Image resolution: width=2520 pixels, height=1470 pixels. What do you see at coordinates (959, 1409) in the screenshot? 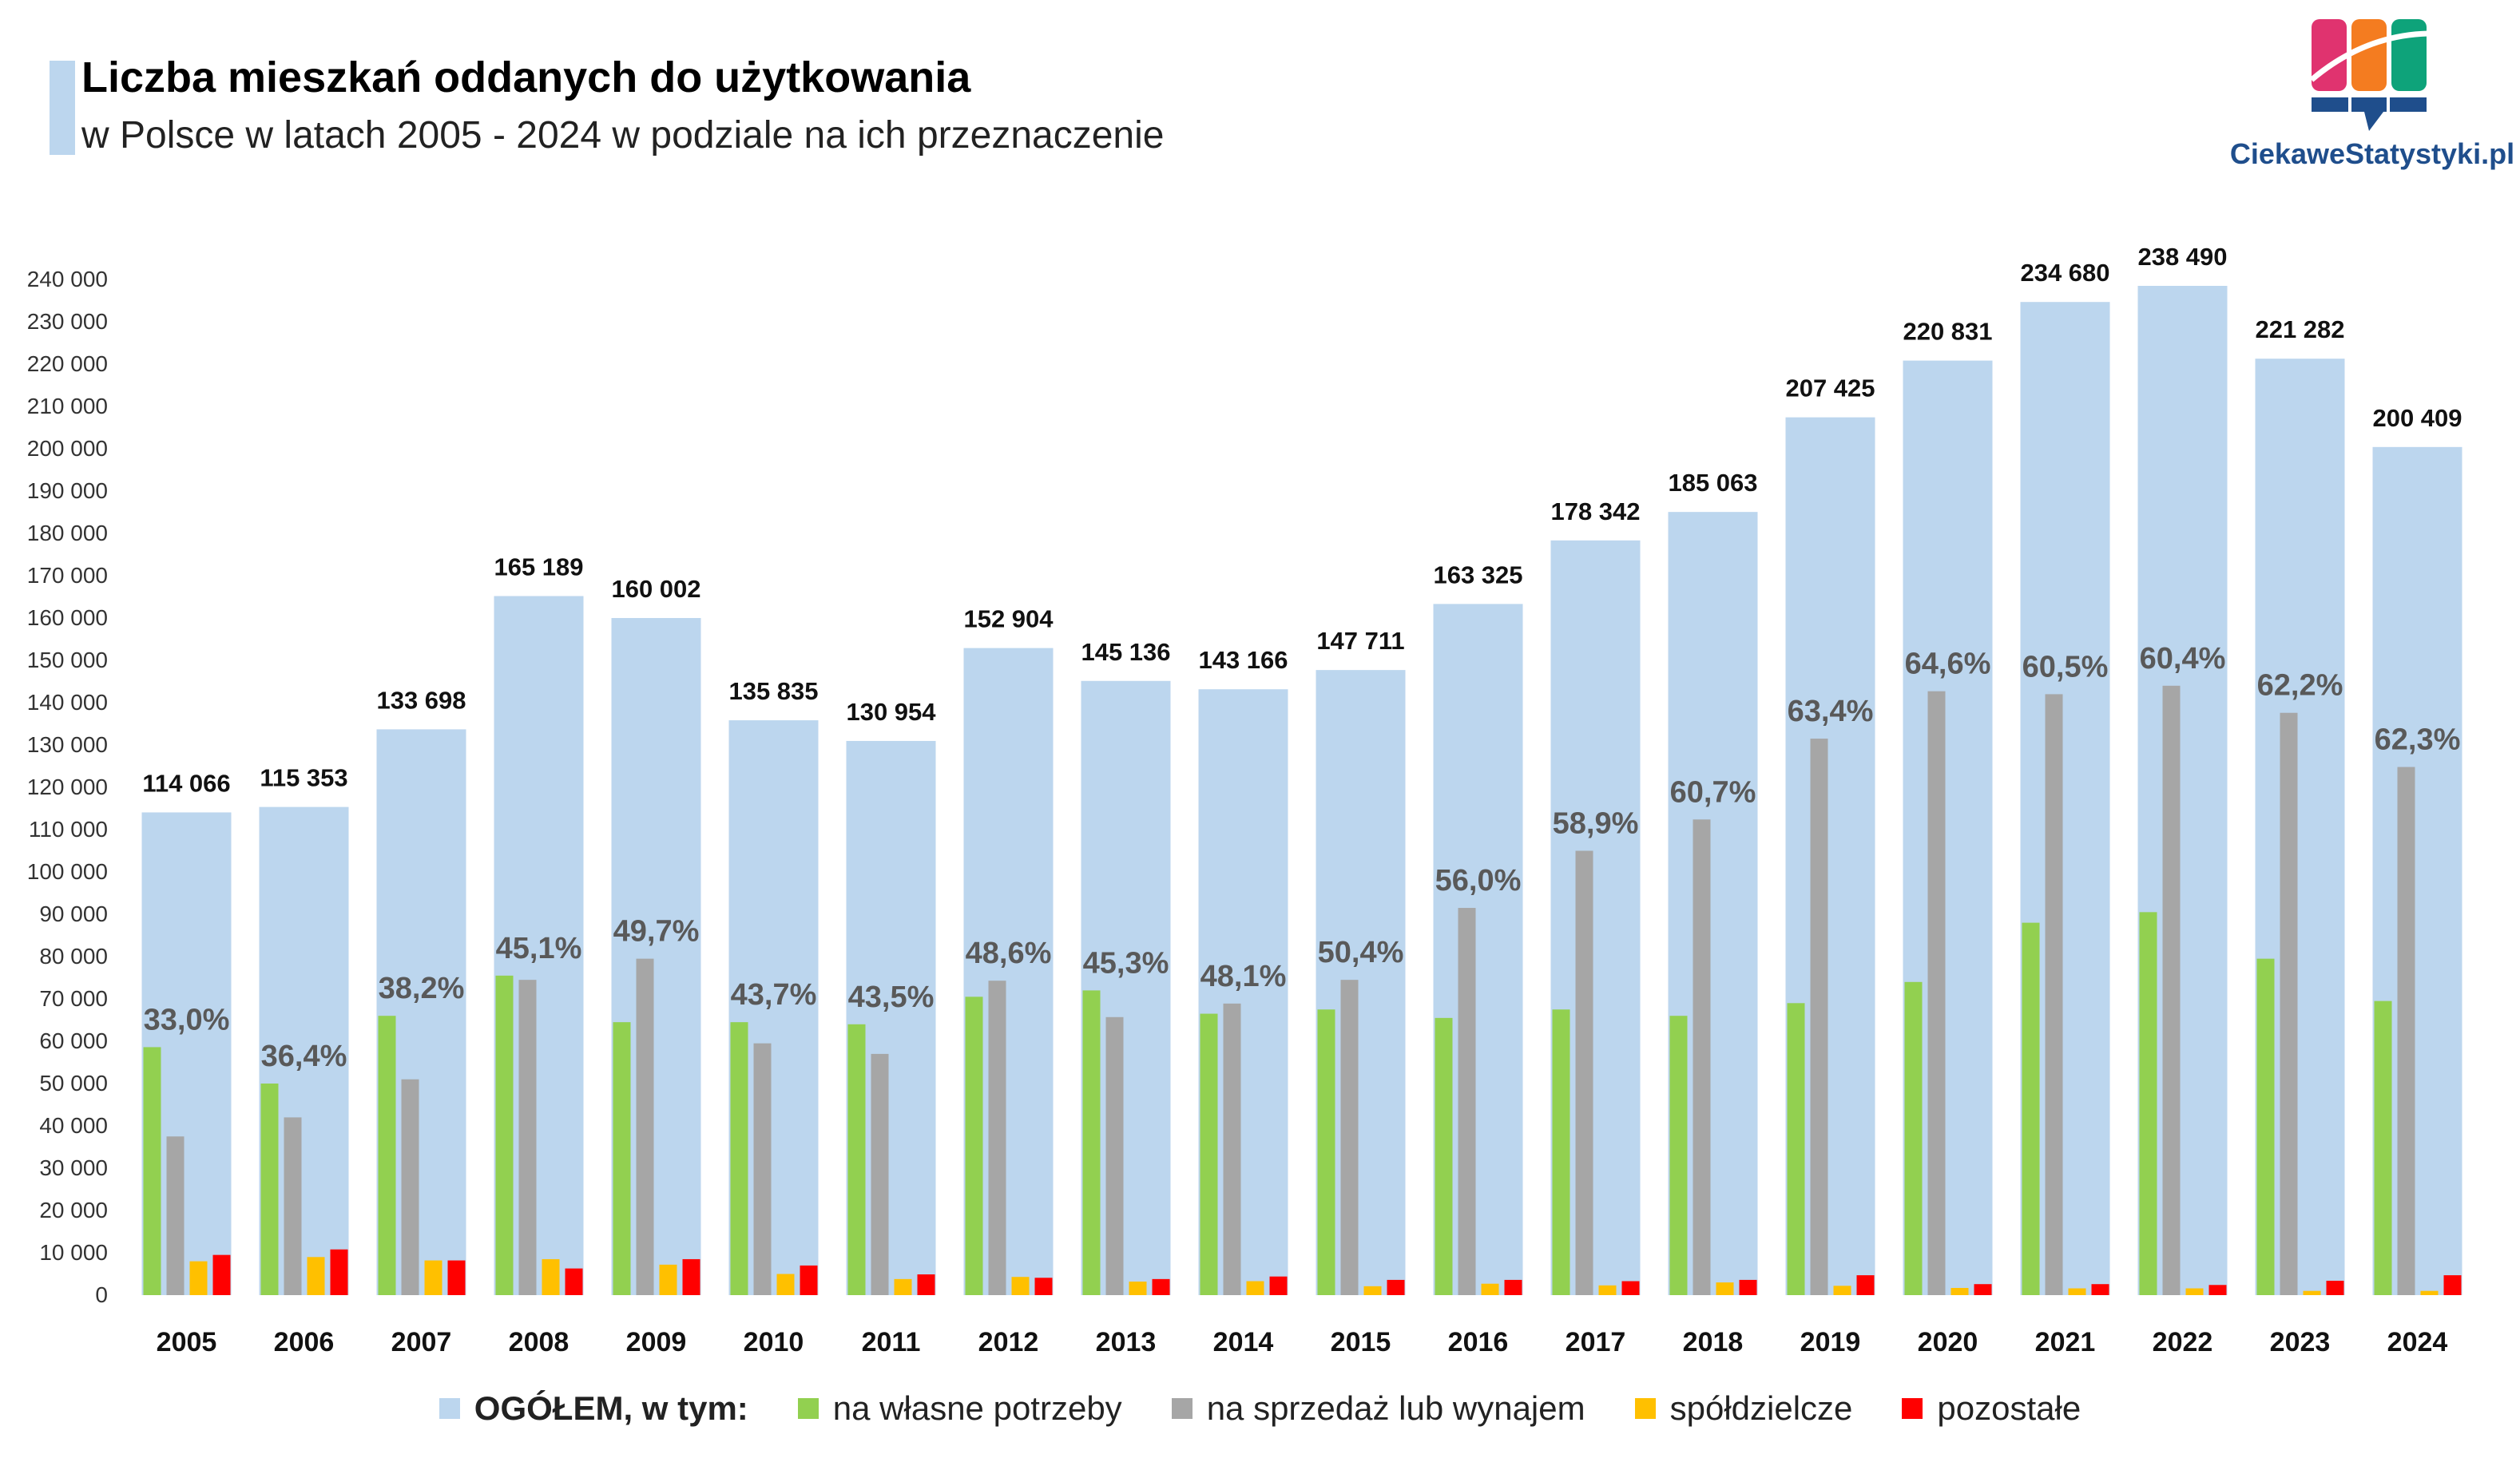
I see `legend-item-own: na własne potrzeby` at bounding box center [959, 1409].